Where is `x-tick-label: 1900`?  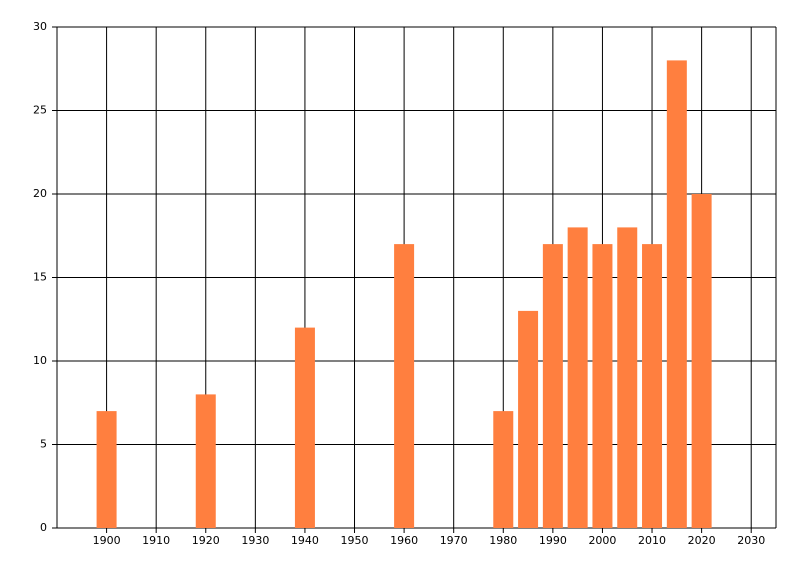
x-tick-label: 1900 is located at coordinates (107, 540).